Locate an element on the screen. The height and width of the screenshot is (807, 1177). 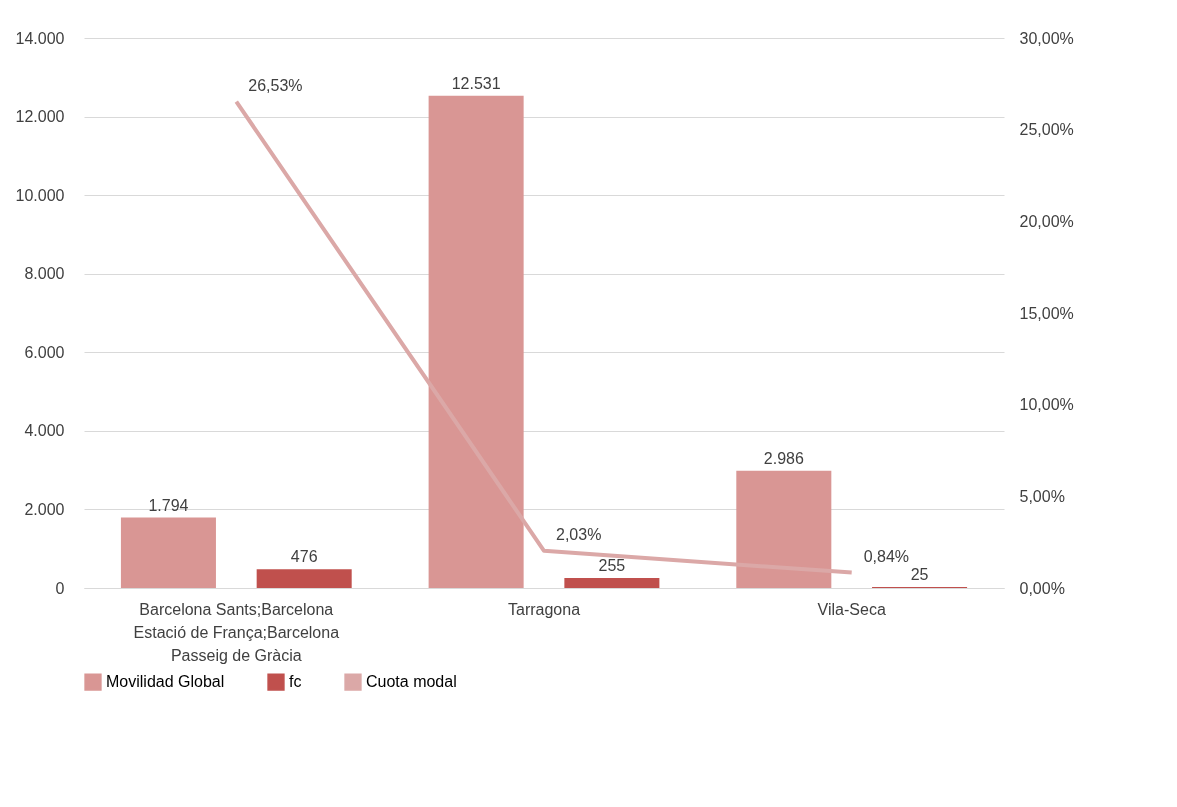
x-tick-label: Tarragona is located at coordinates (544, 609).